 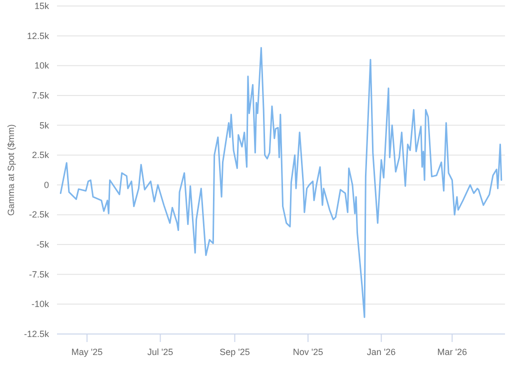 What do you see at coordinates (11, 170) in the screenshot?
I see `y-axis-title: Gamma at Spot ($mm)` at bounding box center [11, 170].